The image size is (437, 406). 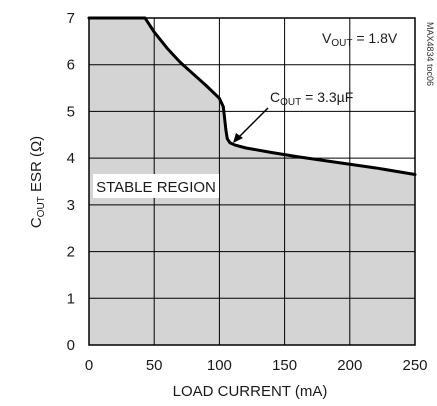 I want to click on cout-sub: OUT, so click(x=290, y=102).